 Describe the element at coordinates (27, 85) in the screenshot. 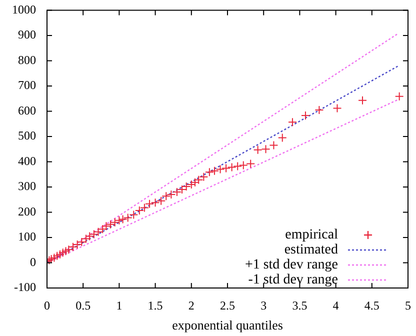

I see `y-tick-label: 700` at that location.